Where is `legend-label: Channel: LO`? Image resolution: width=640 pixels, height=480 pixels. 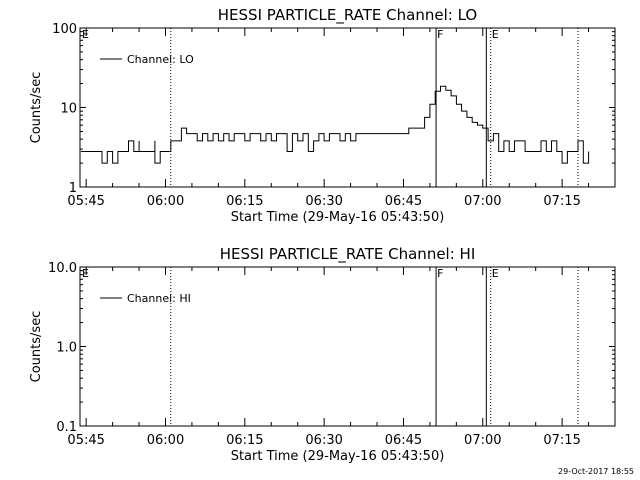 legend-label: Channel: LO is located at coordinates (160, 59).